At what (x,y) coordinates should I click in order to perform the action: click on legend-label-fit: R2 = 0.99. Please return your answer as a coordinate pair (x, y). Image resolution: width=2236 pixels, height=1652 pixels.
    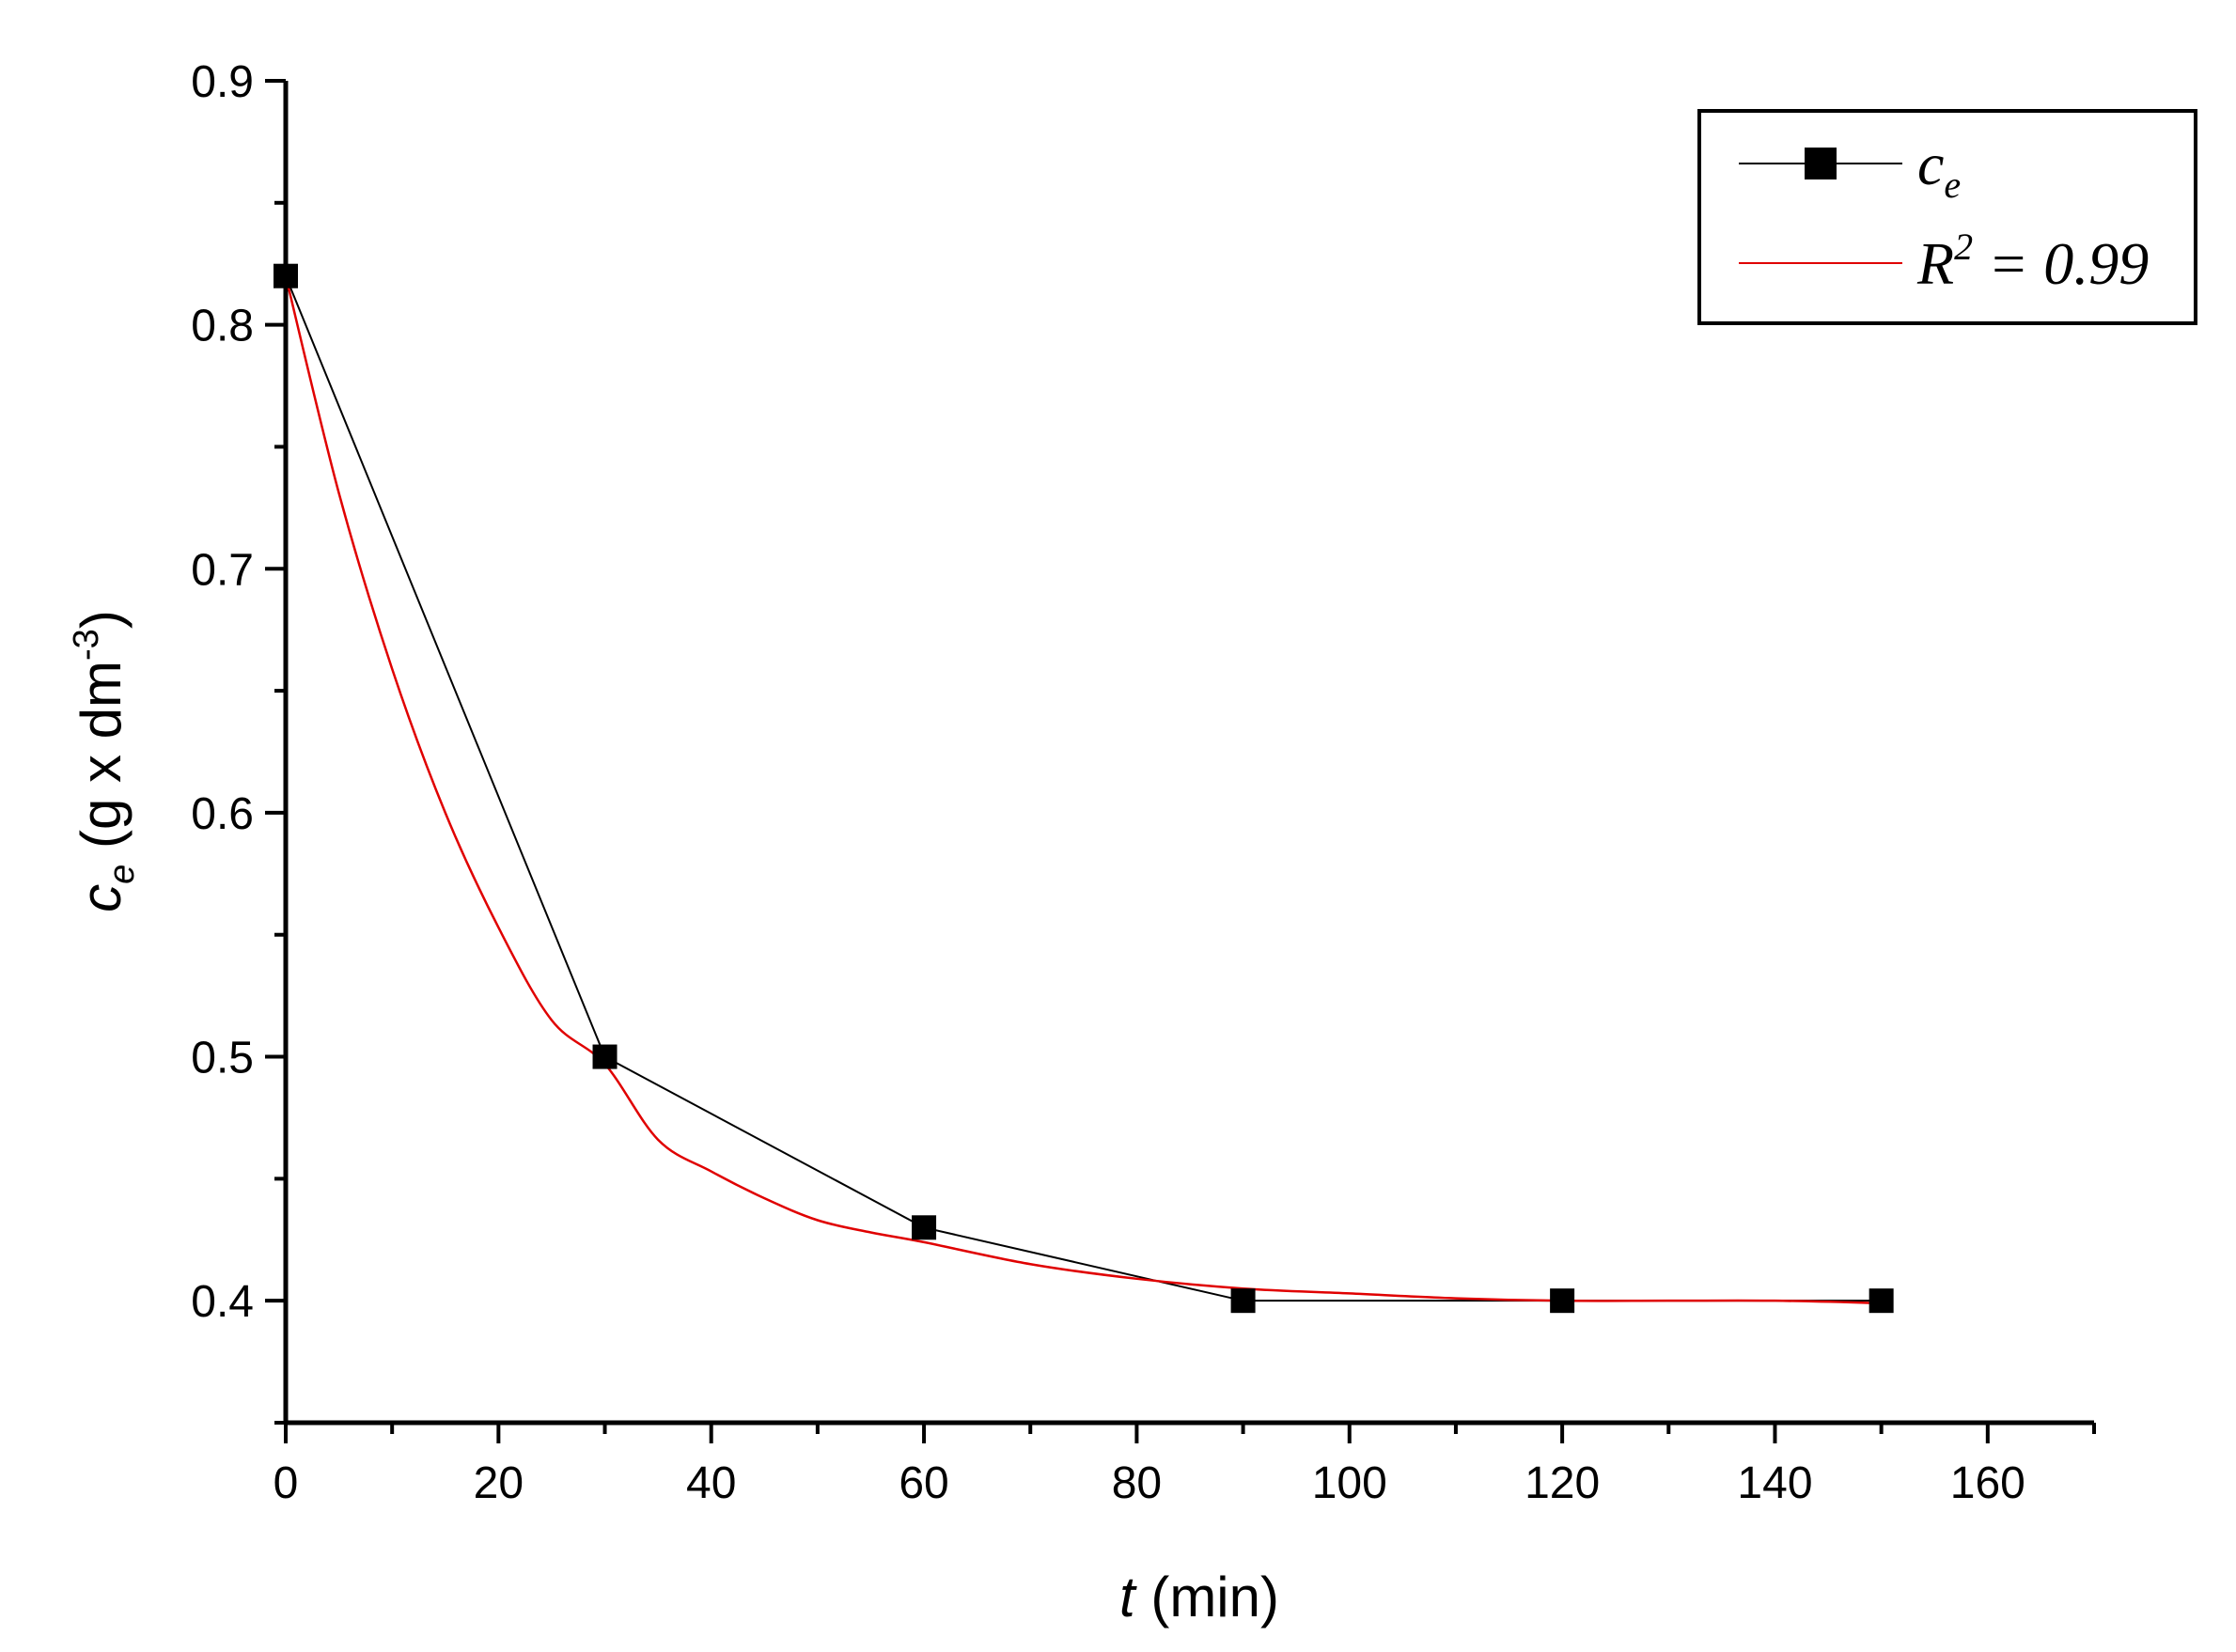
    Looking at the image, I should click on (2032, 261).